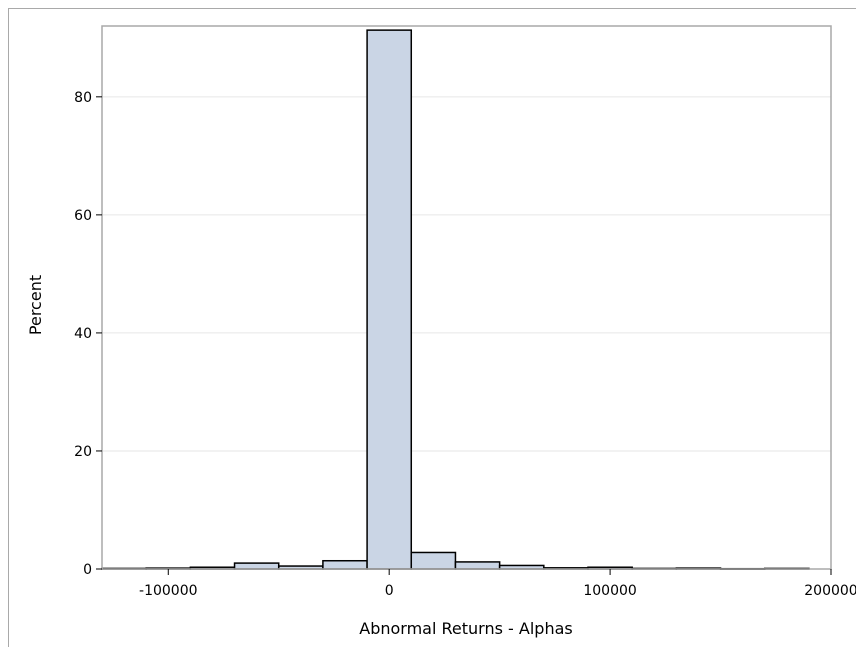 The height and width of the screenshot is (648, 856). I want to click on y-tick-label: 80, so click(83, 98).